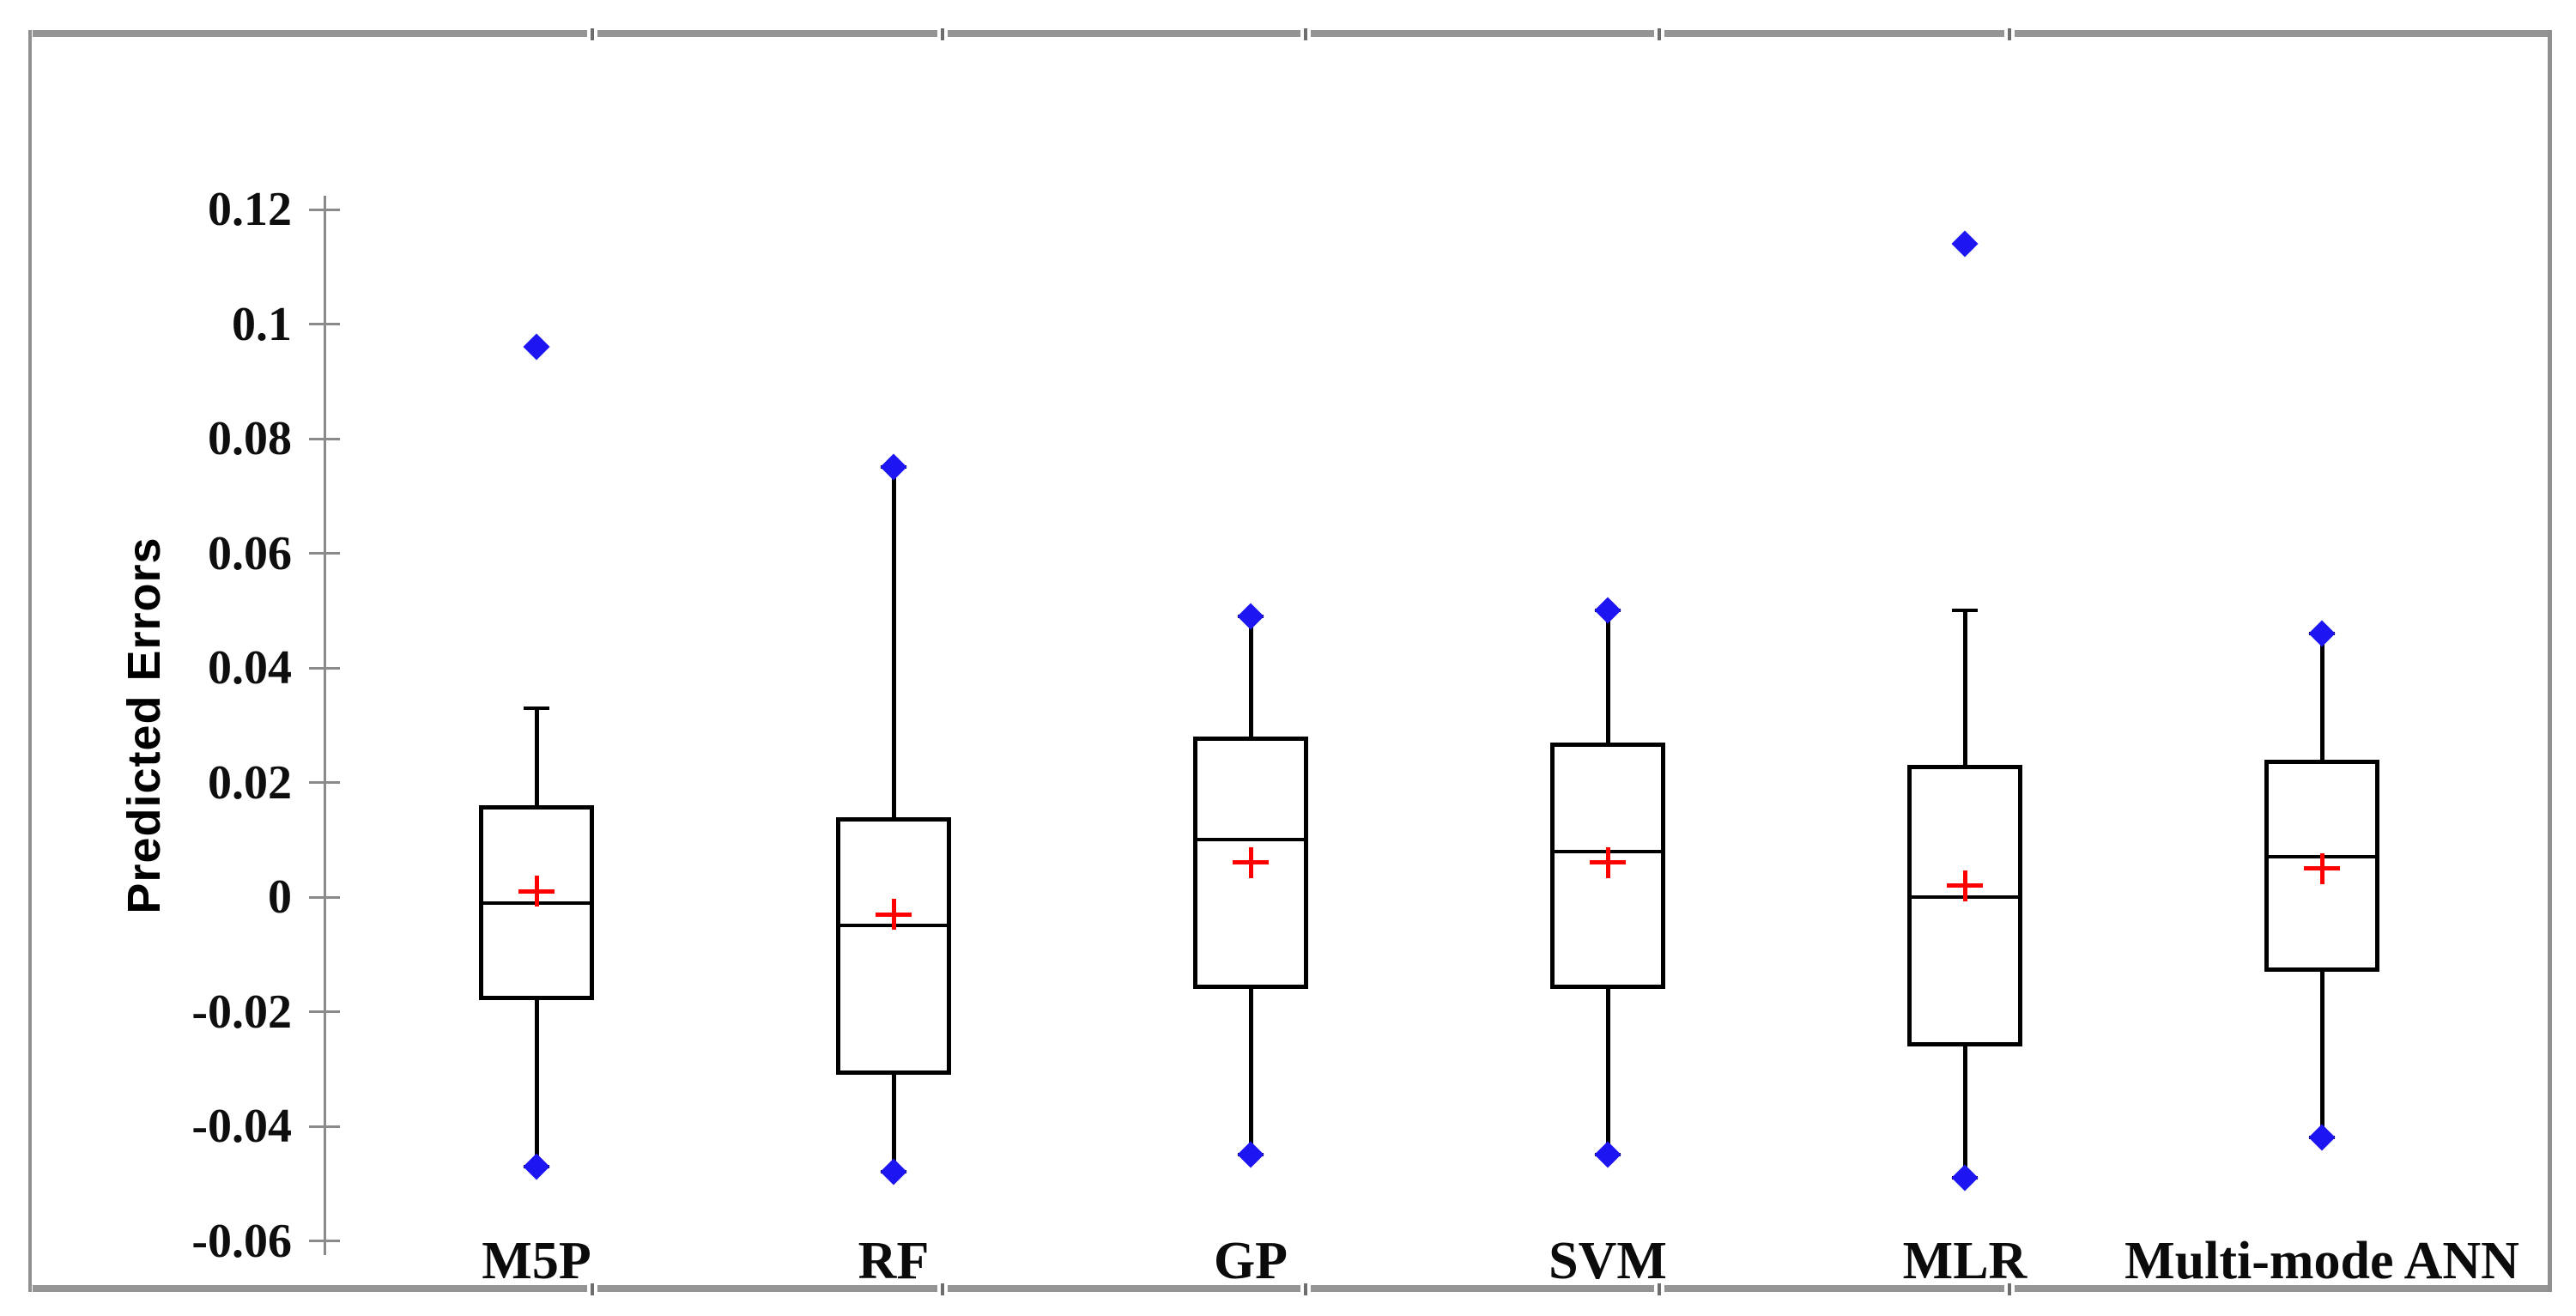 The width and height of the screenshot is (2576, 1316). Describe the element at coordinates (1250, 1261) in the screenshot. I see `x-category-label: GP` at that location.